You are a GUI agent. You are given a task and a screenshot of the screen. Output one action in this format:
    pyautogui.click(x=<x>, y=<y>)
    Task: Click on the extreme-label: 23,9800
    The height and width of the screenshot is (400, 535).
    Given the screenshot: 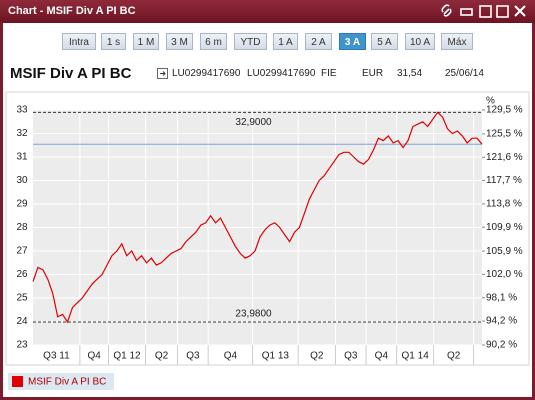 What is the action you would take?
    pyautogui.click(x=253, y=314)
    